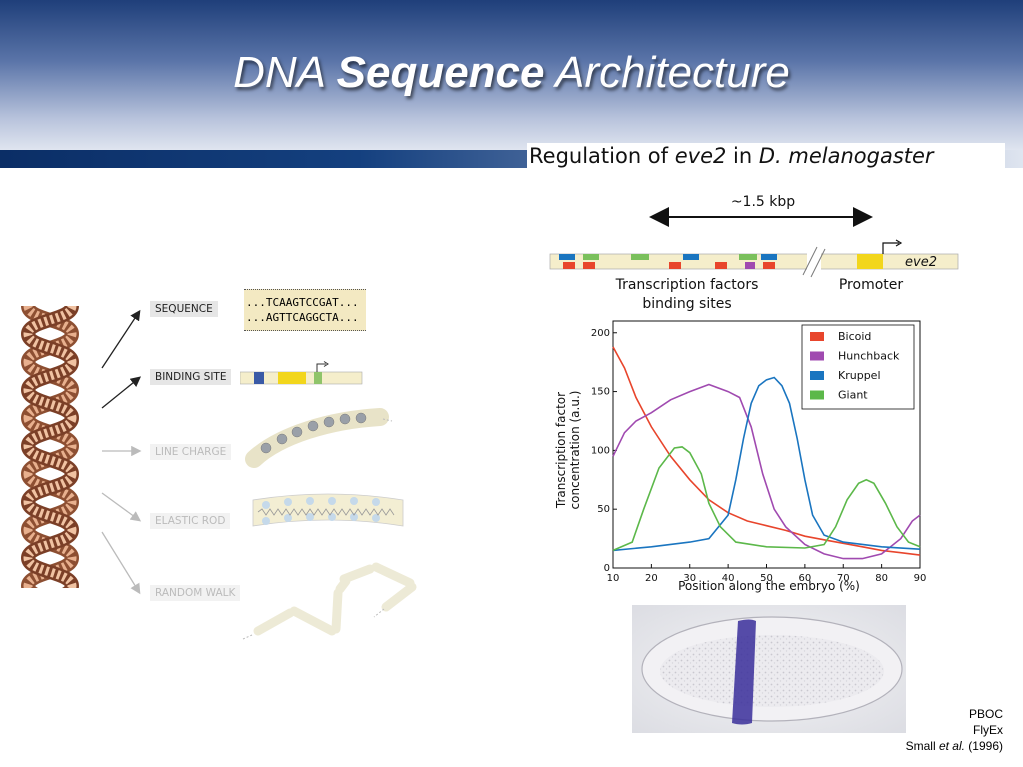 This screenshot has height=767, width=1023. What do you see at coordinates (121, 392) in the screenshot?
I see `arrow-to-binding-site` at bounding box center [121, 392].